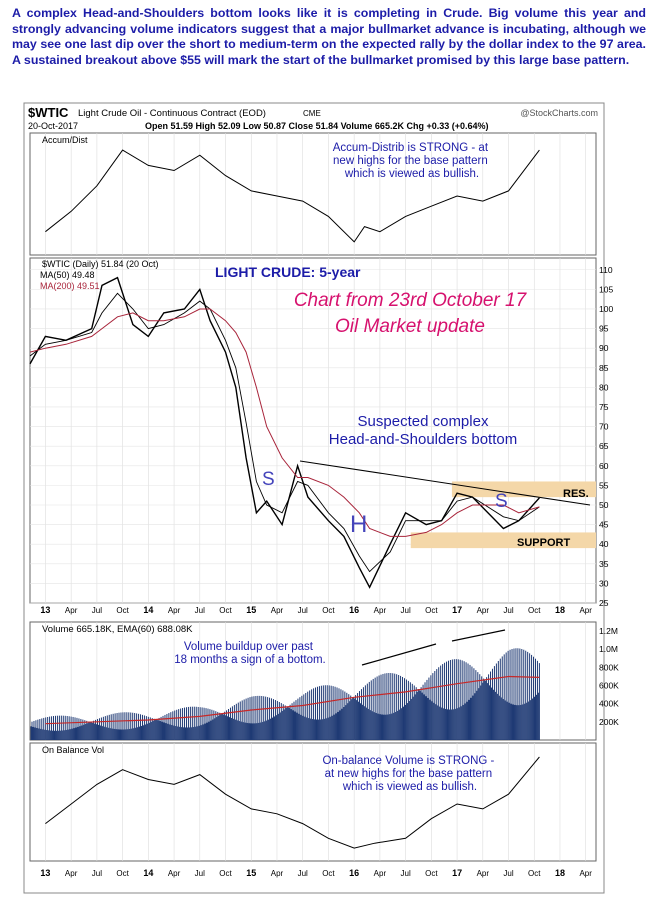  What do you see at coordinates (53, 126) in the screenshot?
I see `chart-date: 20-Oct-2017` at bounding box center [53, 126].